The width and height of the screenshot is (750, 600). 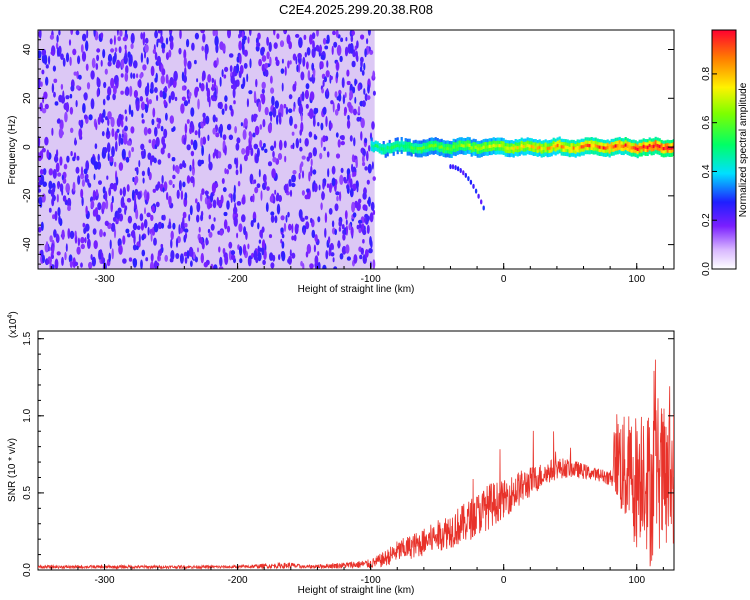 What do you see at coordinates (706, 122) in the screenshot?
I see `colorbar-tick-label: 0.6` at bounding box center [706, 122].